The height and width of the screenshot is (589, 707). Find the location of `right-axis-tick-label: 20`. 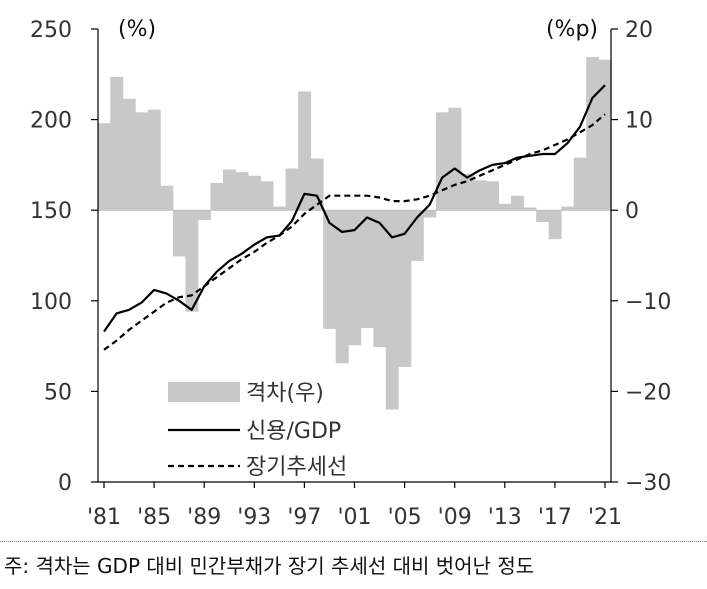

right-axis-tick-label: 20 is located at coordinates (639, 30).